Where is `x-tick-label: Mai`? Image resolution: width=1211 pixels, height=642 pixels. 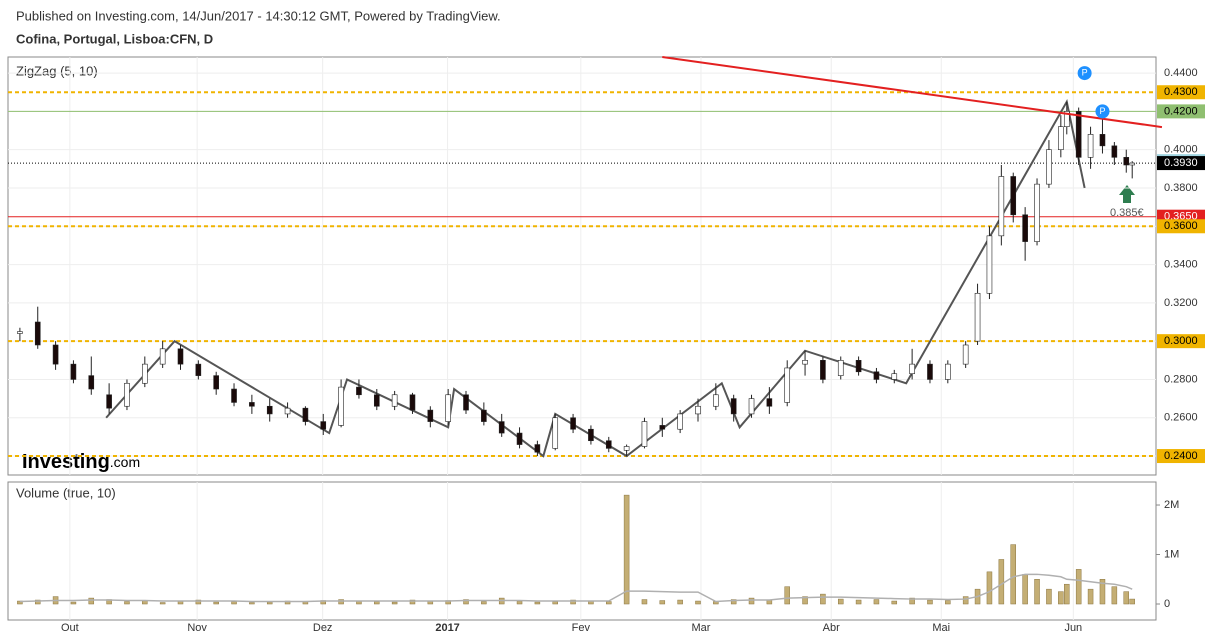 x-tick-label: Mai is located at coordinates (941, 628).